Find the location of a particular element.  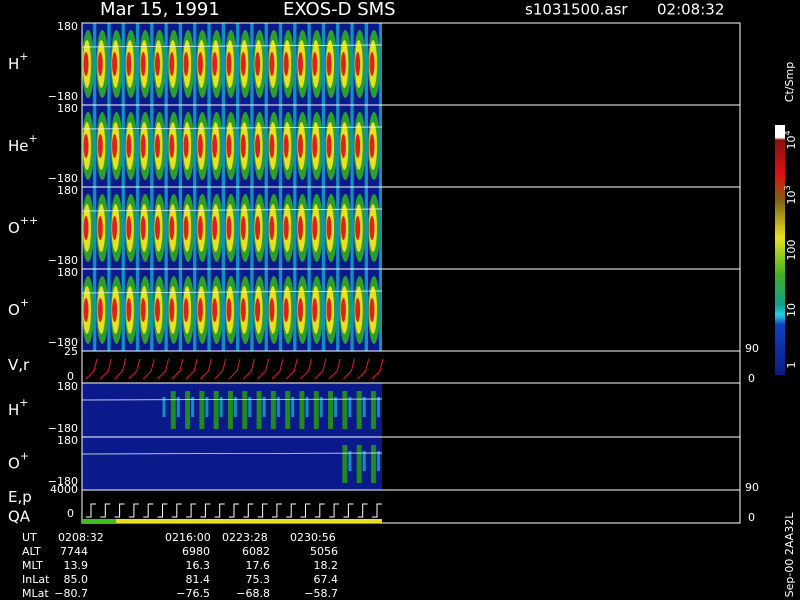

y2-bottom: 0 is located at coordinates (751, 517).